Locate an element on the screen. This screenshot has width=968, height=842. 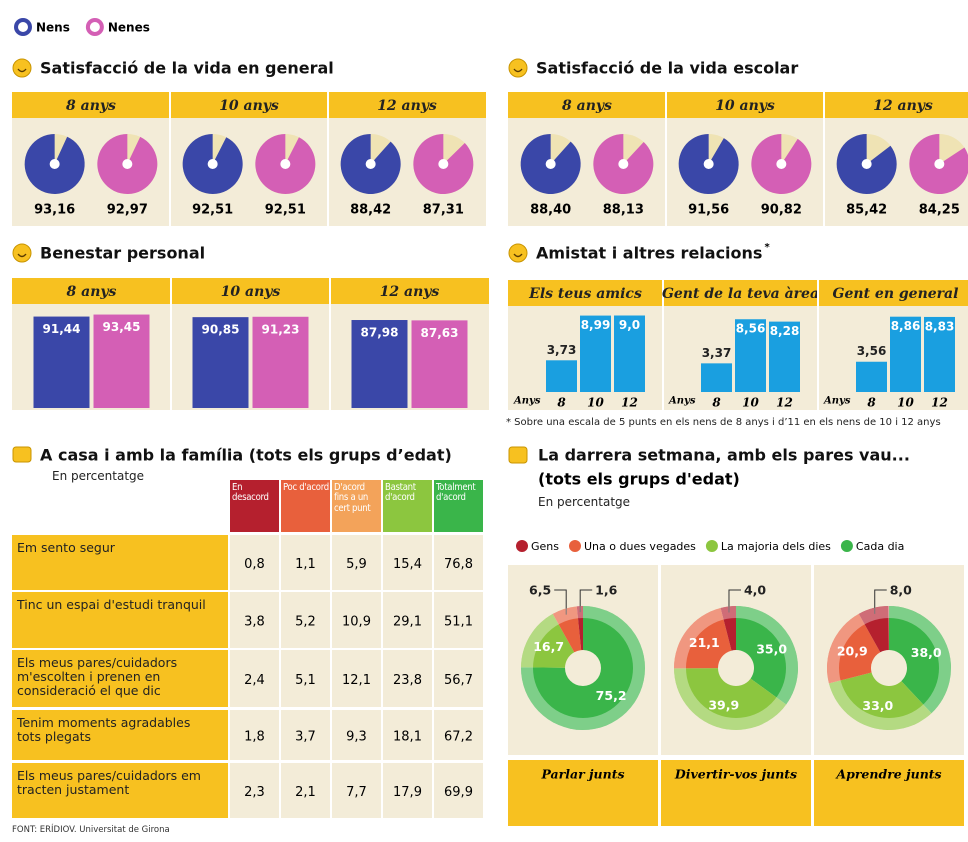
value-label: 93,16 is located at coordinates (54, 210).